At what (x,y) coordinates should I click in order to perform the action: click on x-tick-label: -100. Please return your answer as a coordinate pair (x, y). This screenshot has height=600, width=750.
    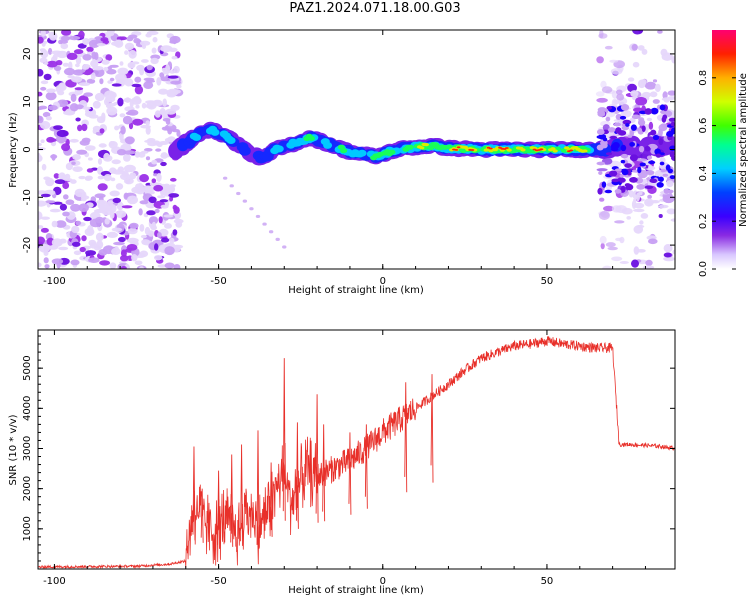
    Looking at the image, I should click on (54, 281).